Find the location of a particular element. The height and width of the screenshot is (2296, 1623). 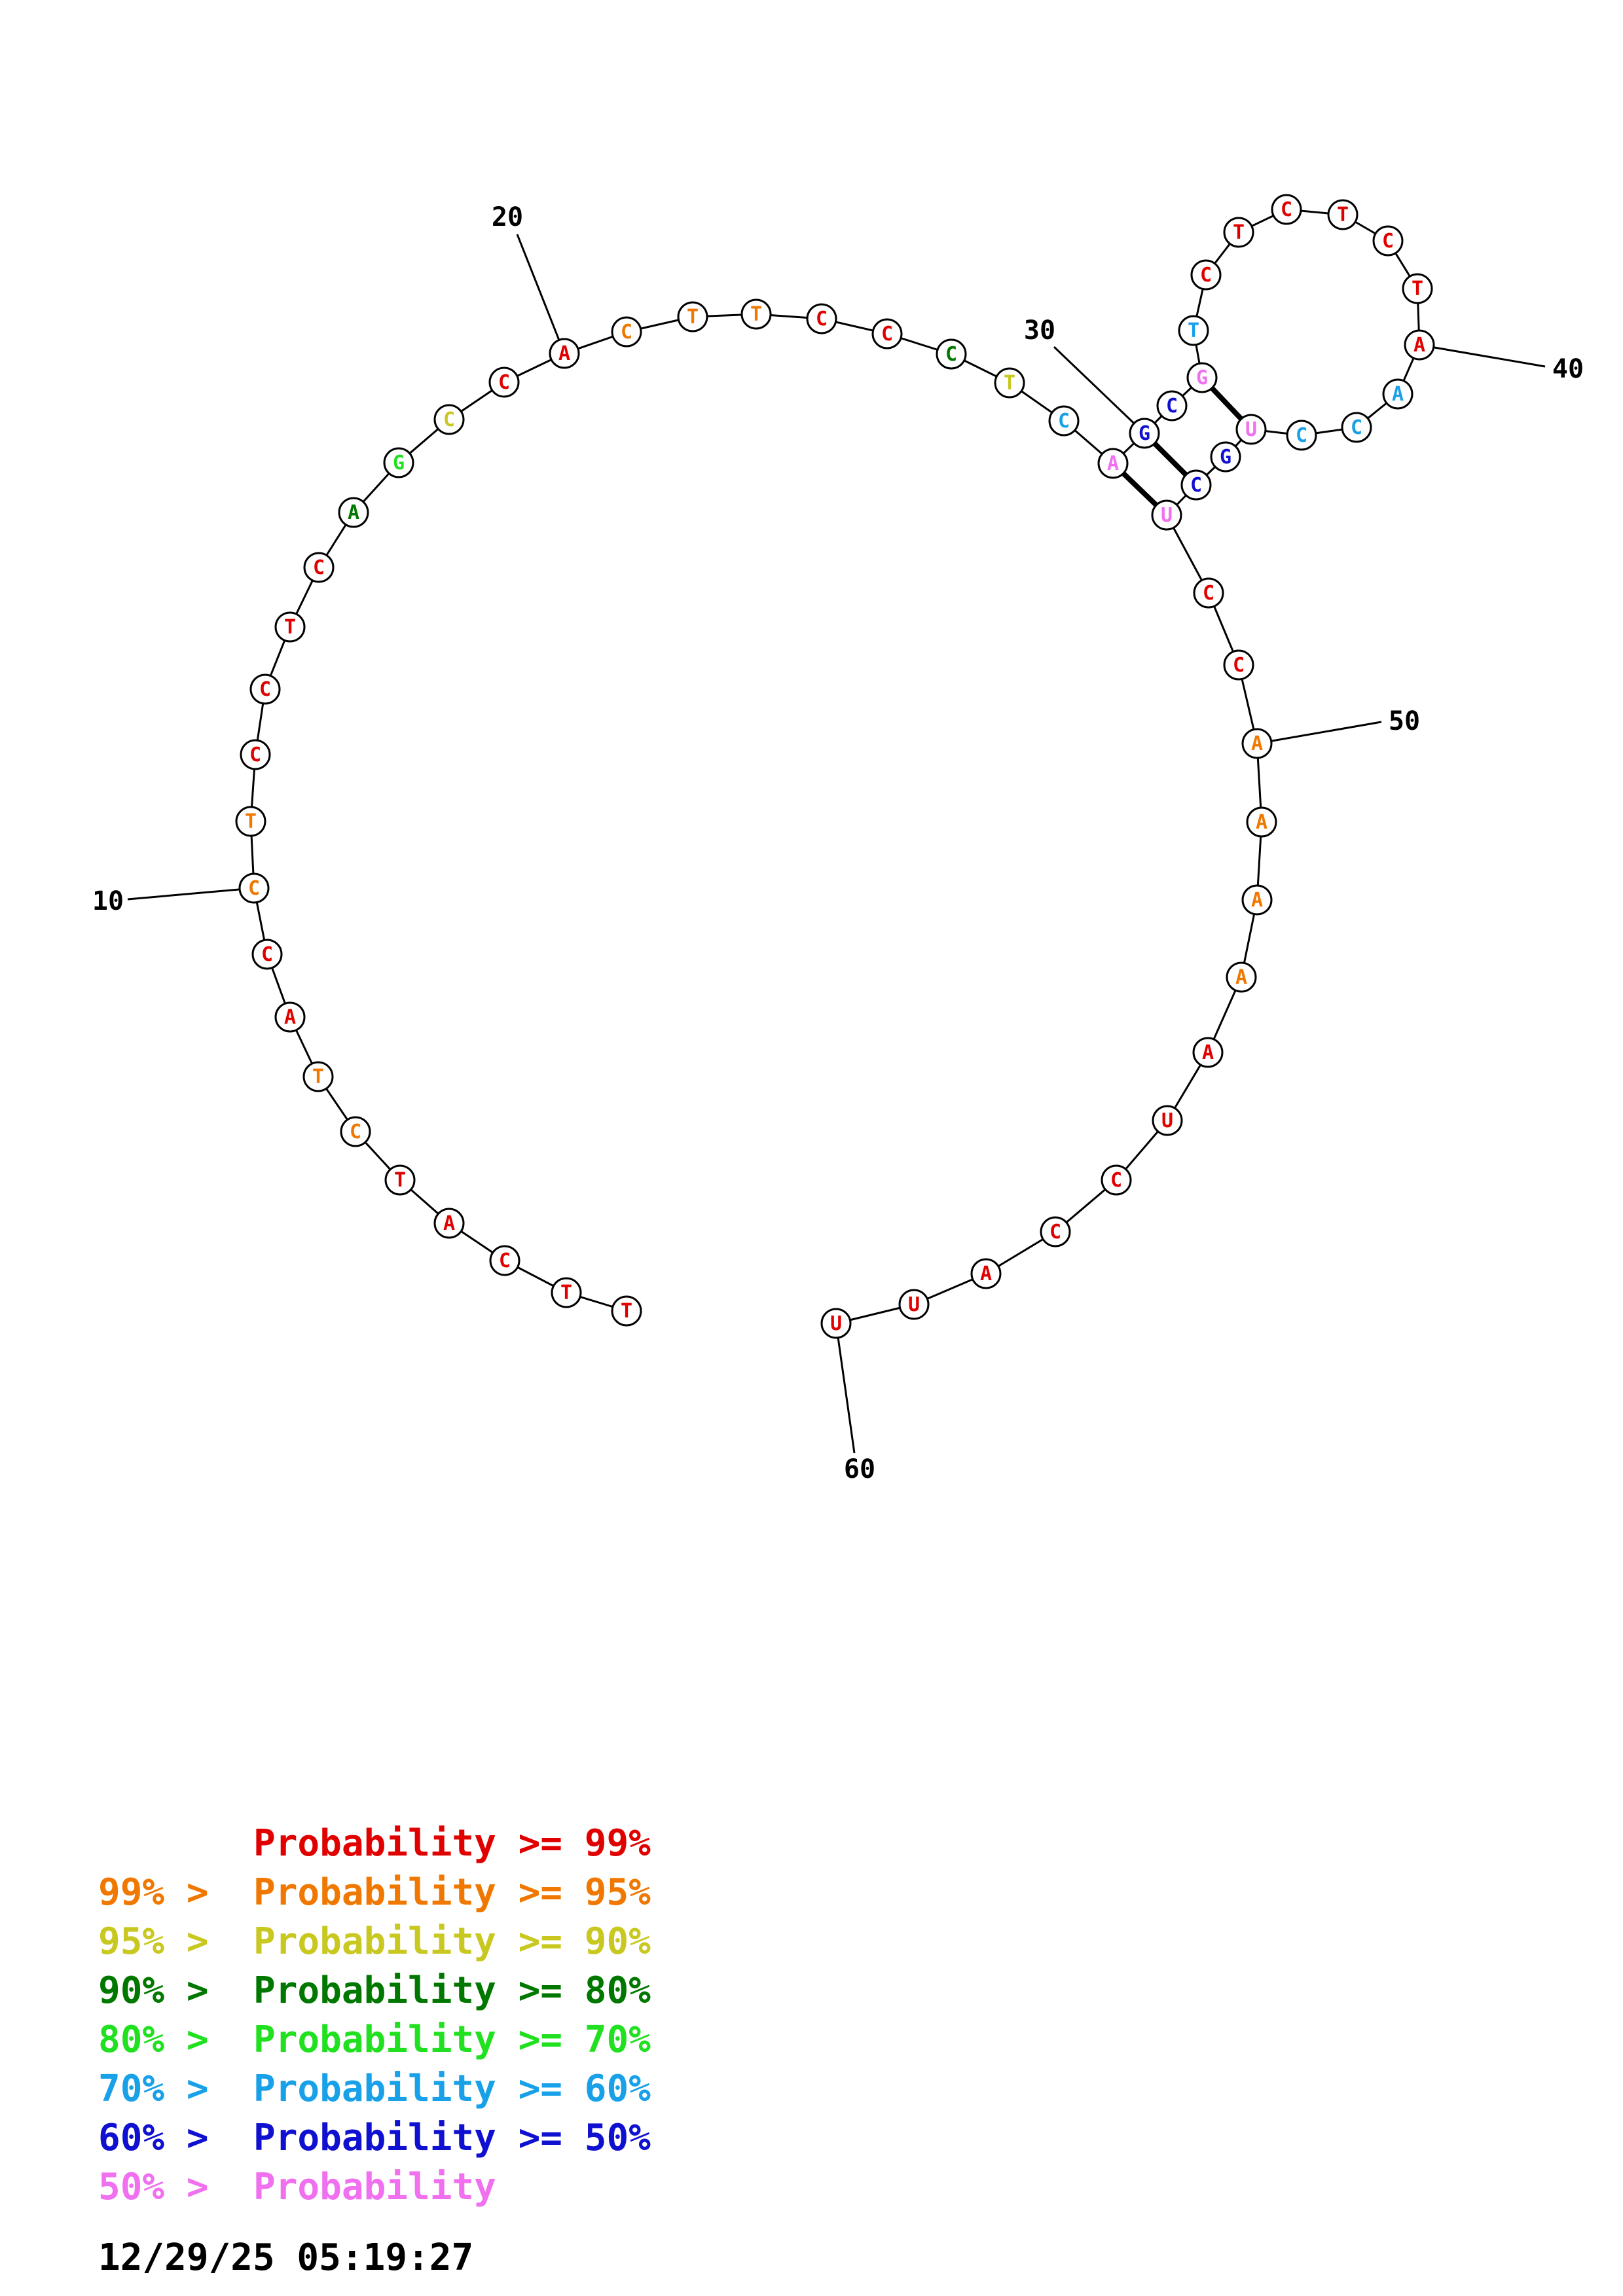

legend-entry: Probability >= 50% is located at coordinates (452, 2138).